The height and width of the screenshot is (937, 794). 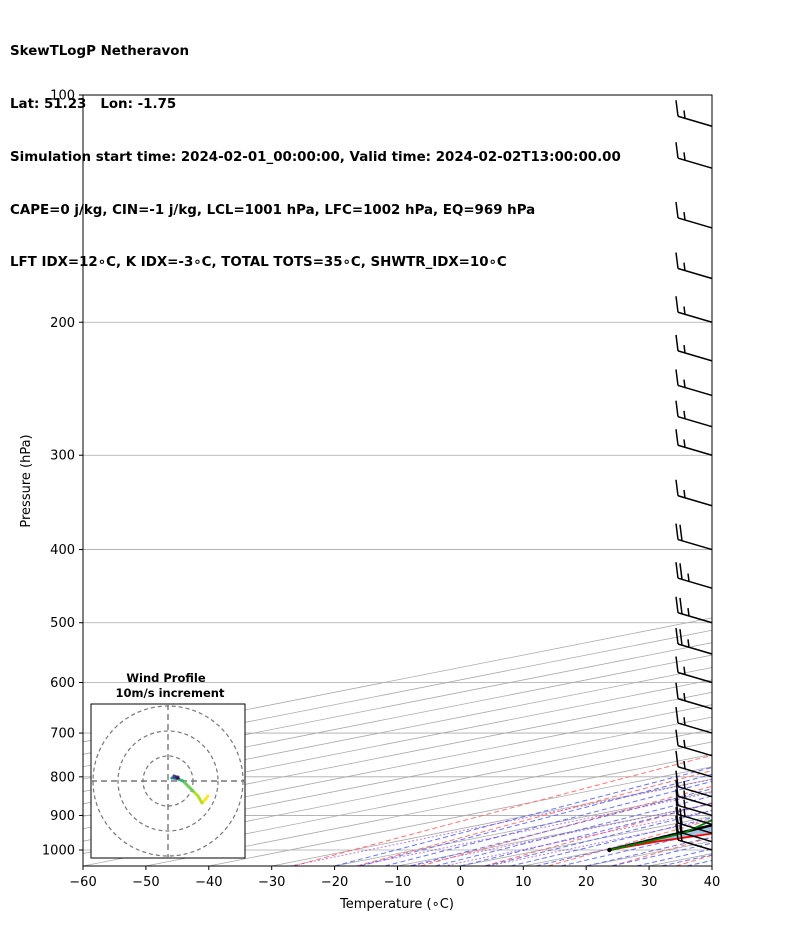 What do you see at coordinates (145, 882) in the screenshot?
I see `x-tick-label: −50` at bounding box center [145, 882].